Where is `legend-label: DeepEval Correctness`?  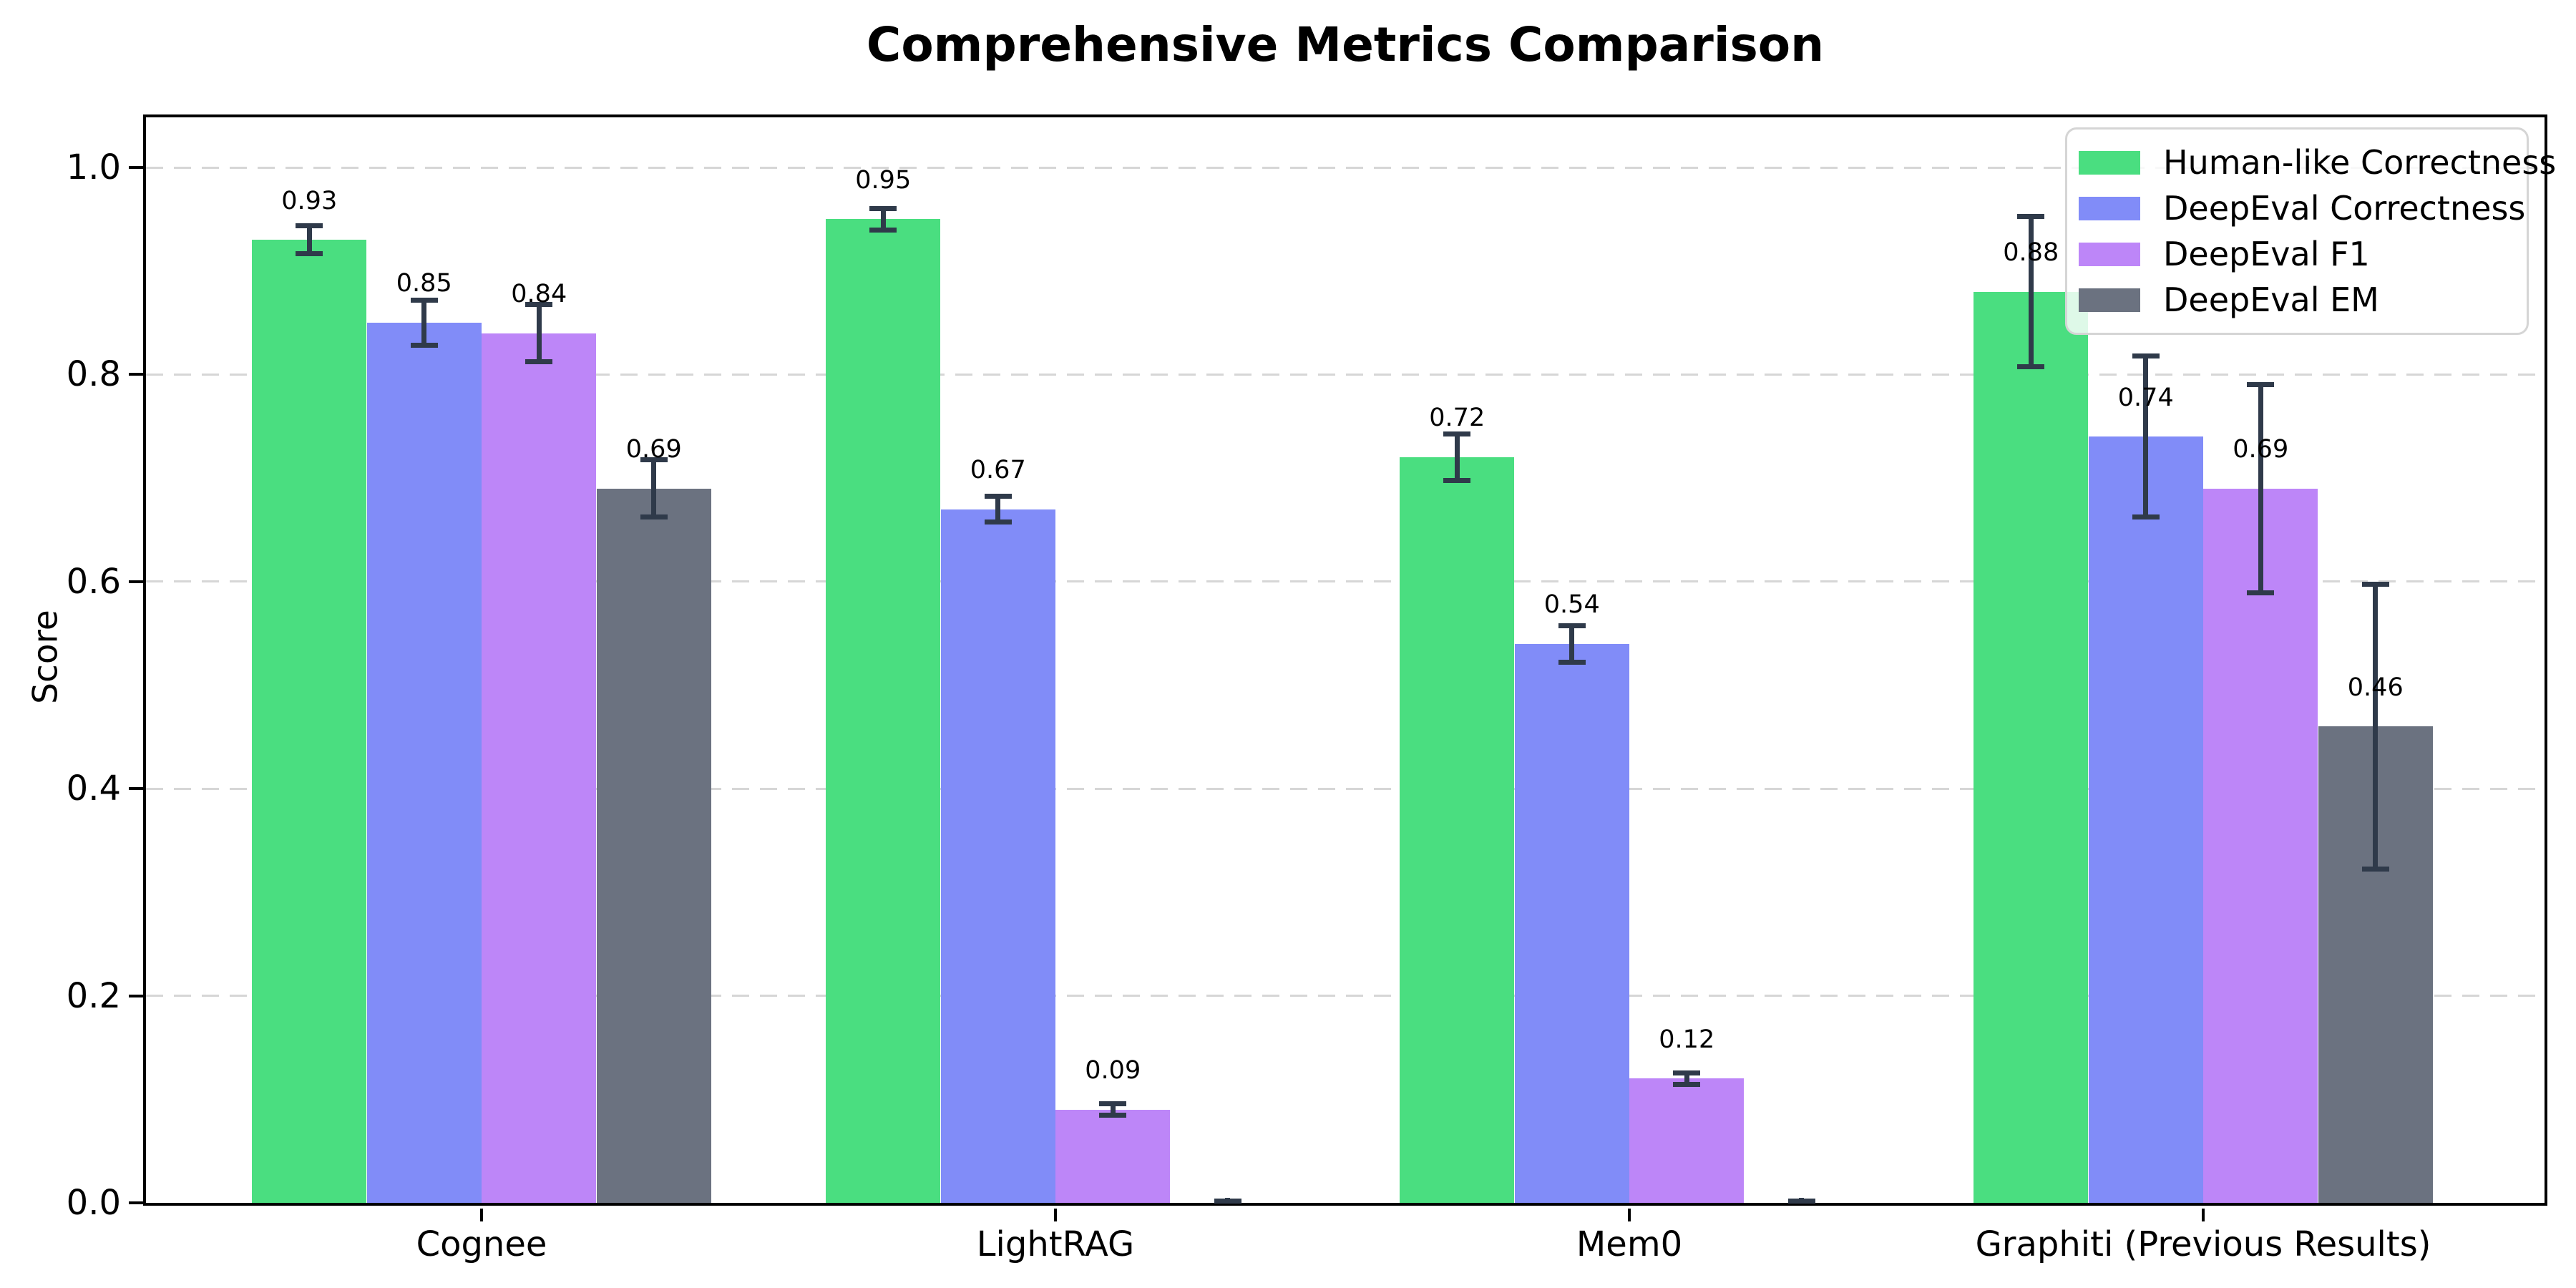
legend-label: DeepEval Correctness is located at coordinates (2344, 208).